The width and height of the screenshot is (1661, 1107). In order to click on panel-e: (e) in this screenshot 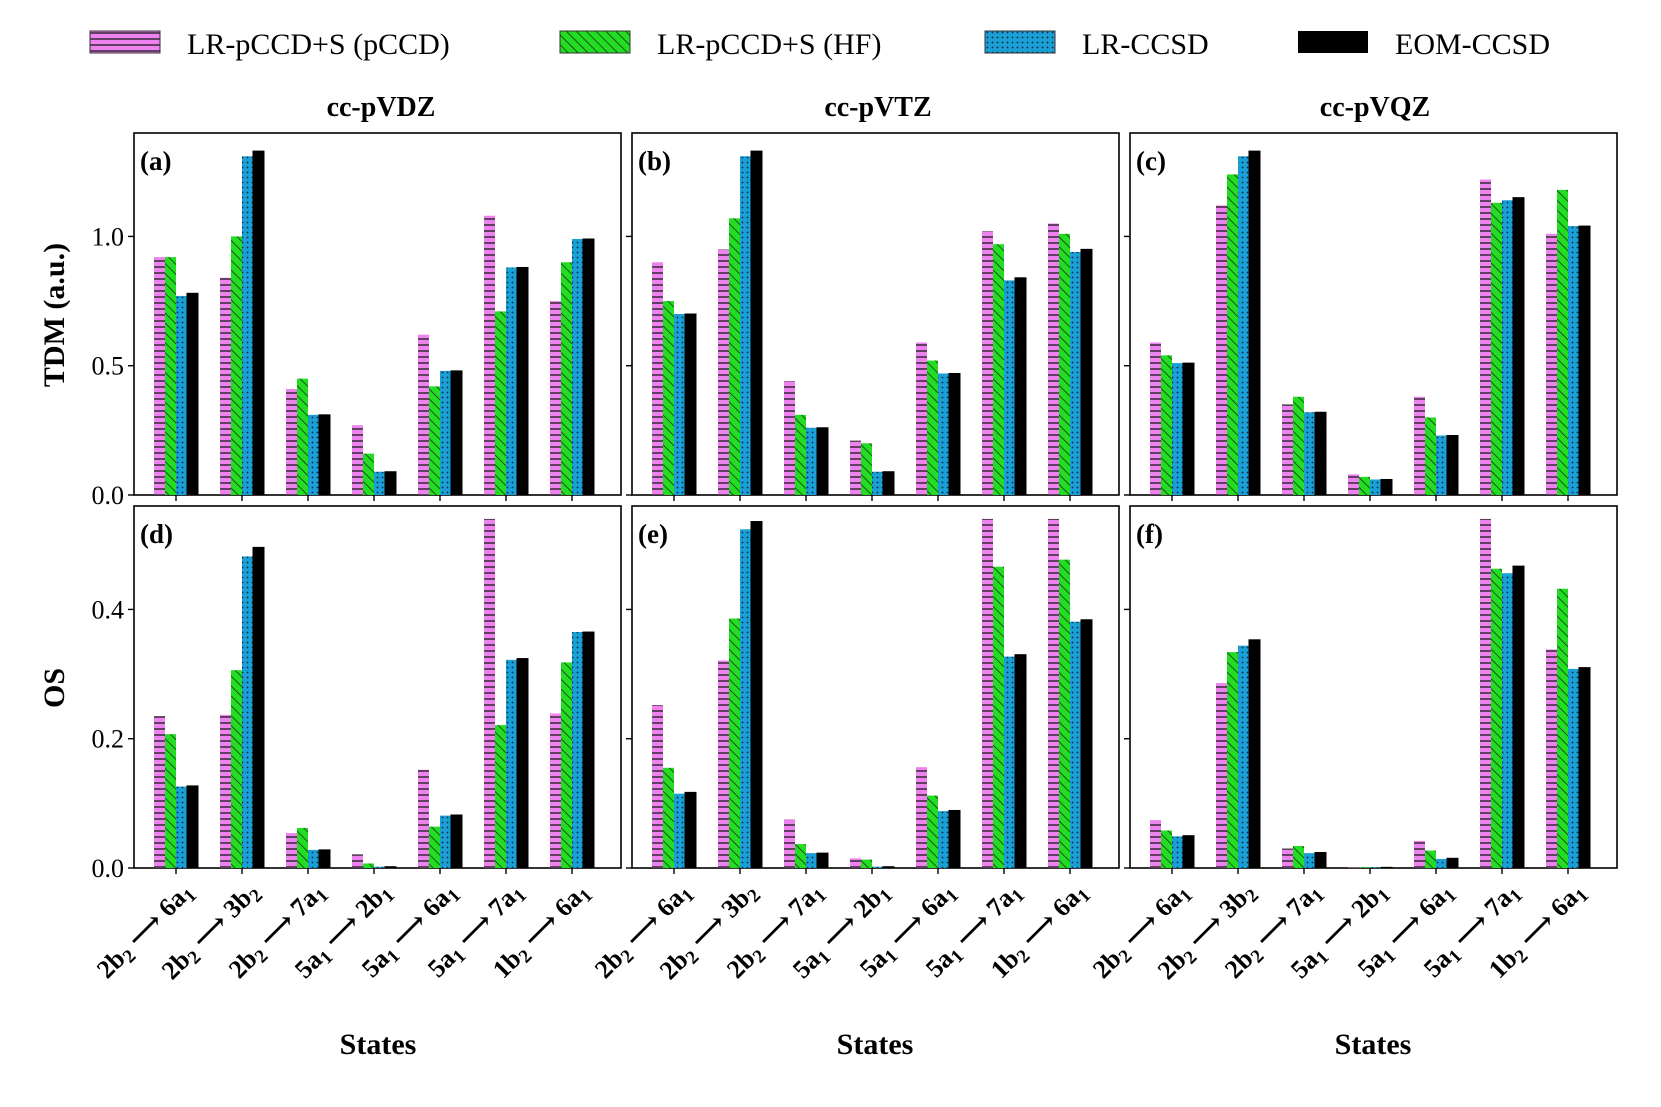, I will do `click(873, 689)`.